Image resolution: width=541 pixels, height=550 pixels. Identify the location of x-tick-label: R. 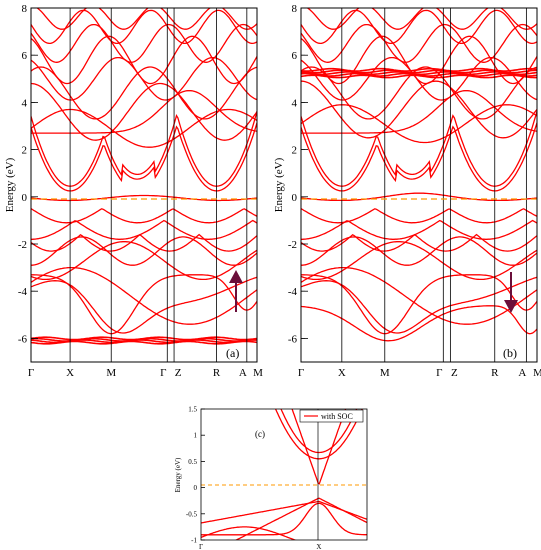
(217, 373).